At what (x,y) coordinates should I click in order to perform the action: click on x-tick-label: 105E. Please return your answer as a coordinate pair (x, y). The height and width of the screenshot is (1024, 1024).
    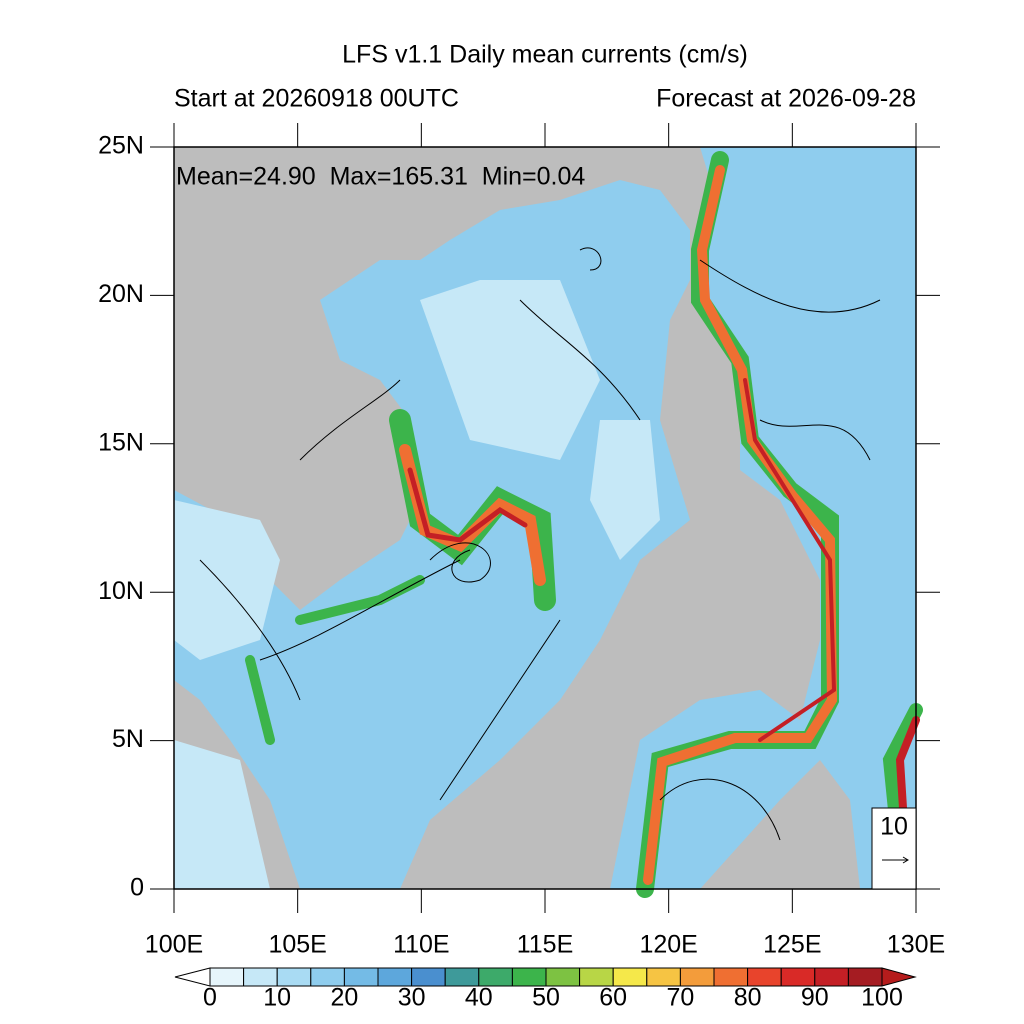
    Looking at the image, I should click on (297, 945).